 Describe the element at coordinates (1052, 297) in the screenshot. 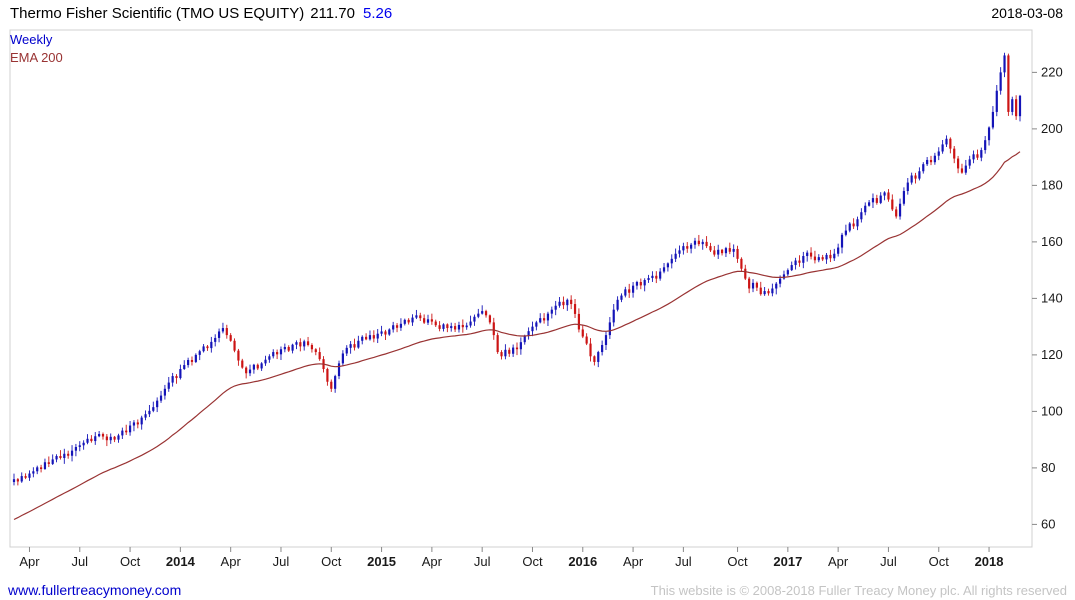

I see `svg-text: 140` at that location.